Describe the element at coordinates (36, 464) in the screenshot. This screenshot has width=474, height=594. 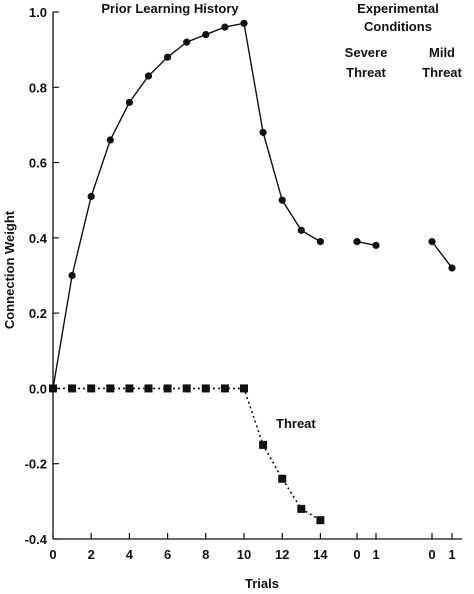
I see `y-tick-label: -0.2` at that location.